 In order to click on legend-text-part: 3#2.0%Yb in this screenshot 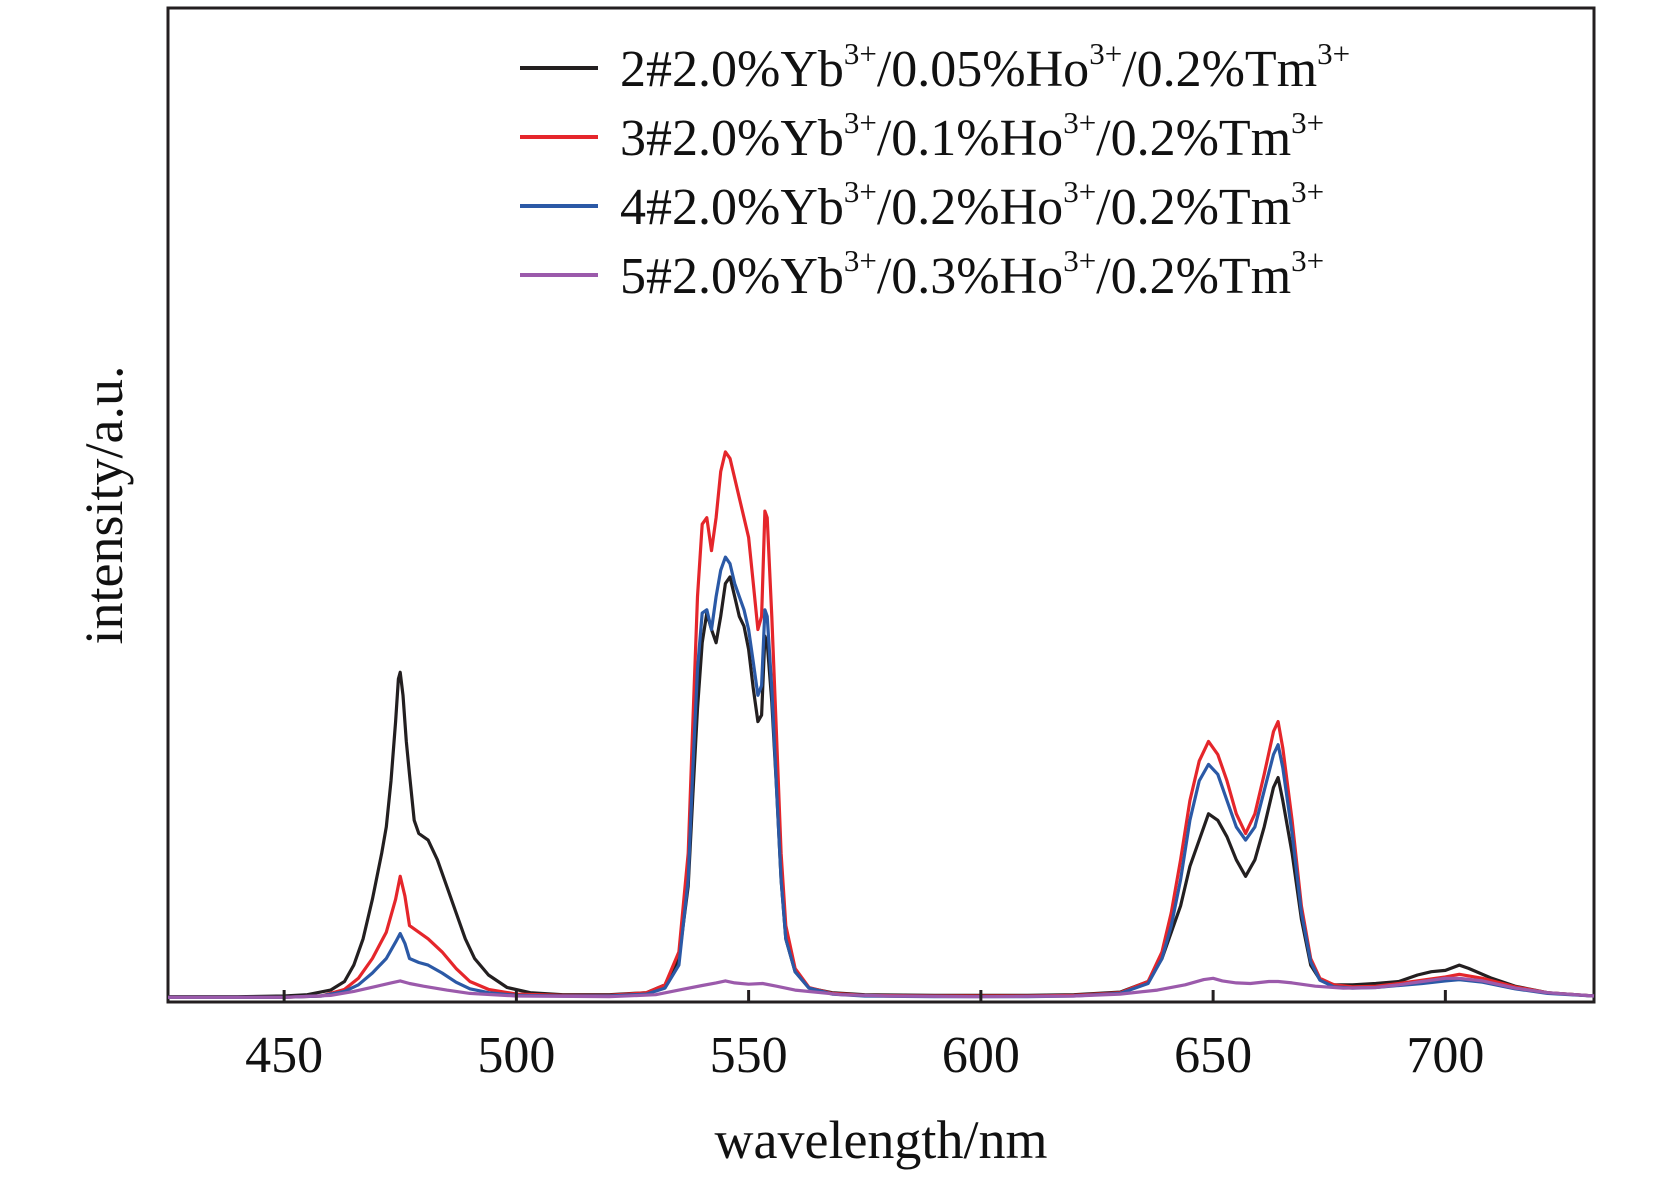, I will do `click(732, 138)`.